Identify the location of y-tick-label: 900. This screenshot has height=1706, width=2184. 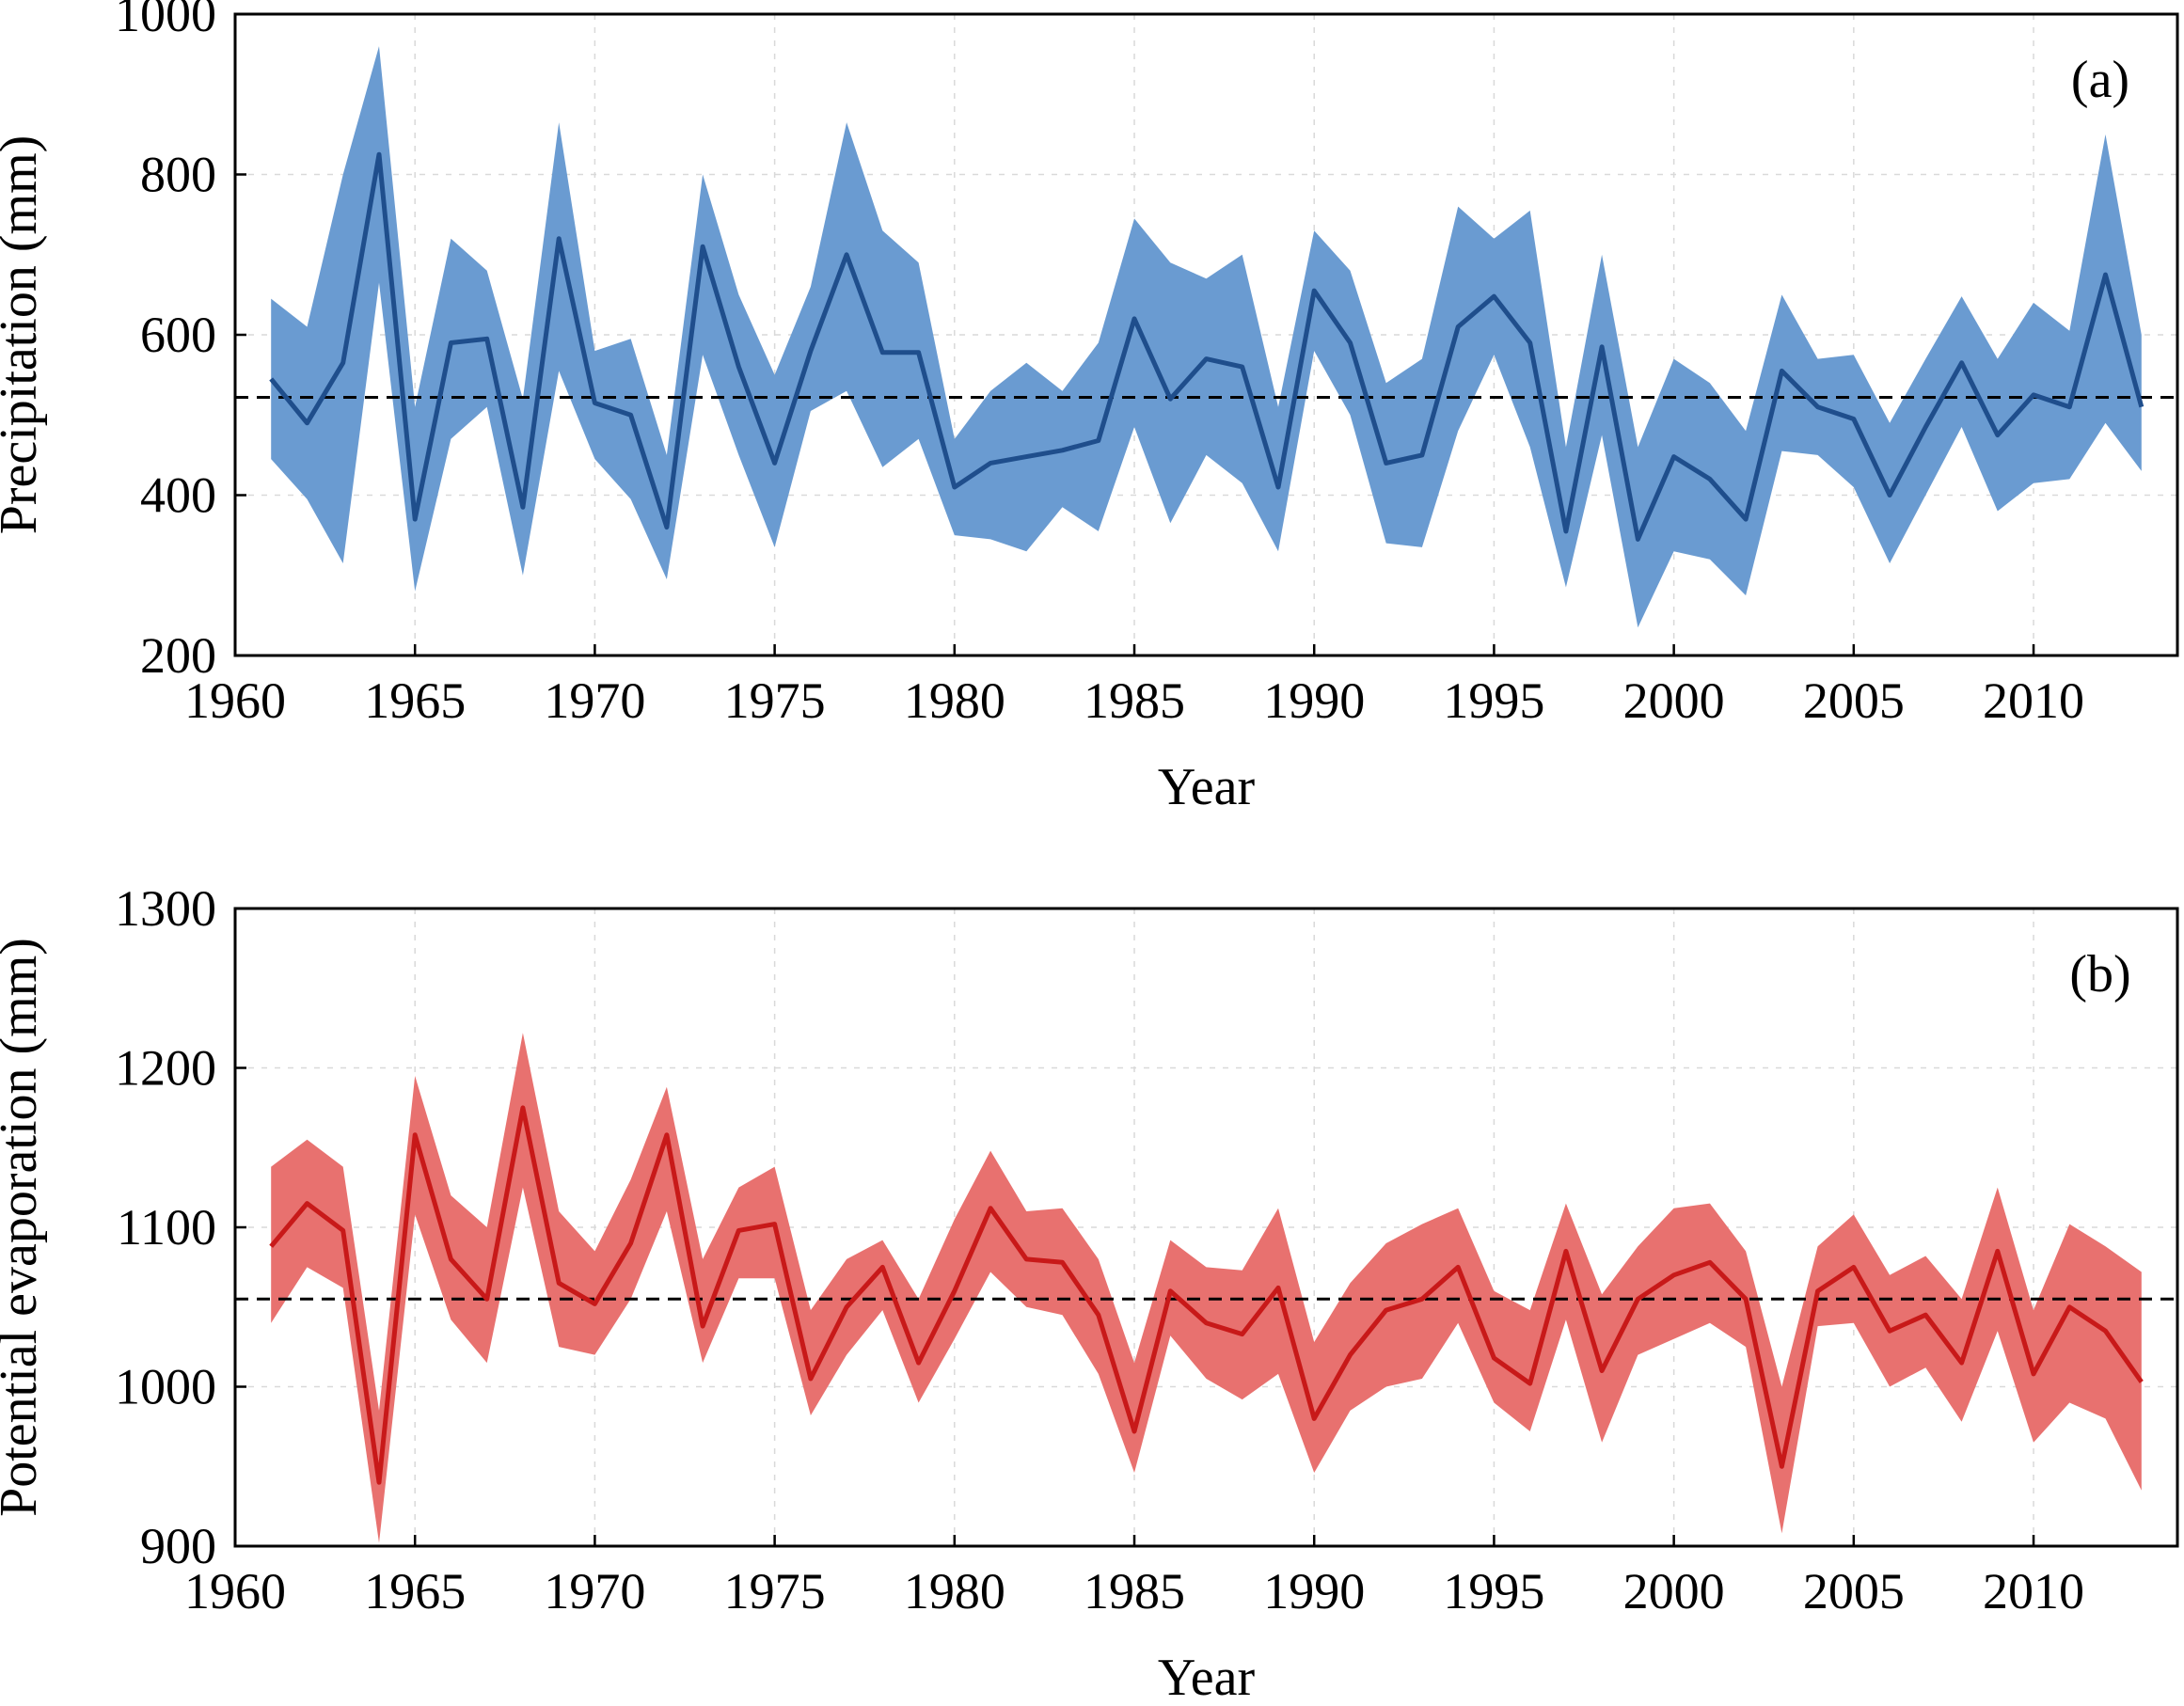
(178, 1546).